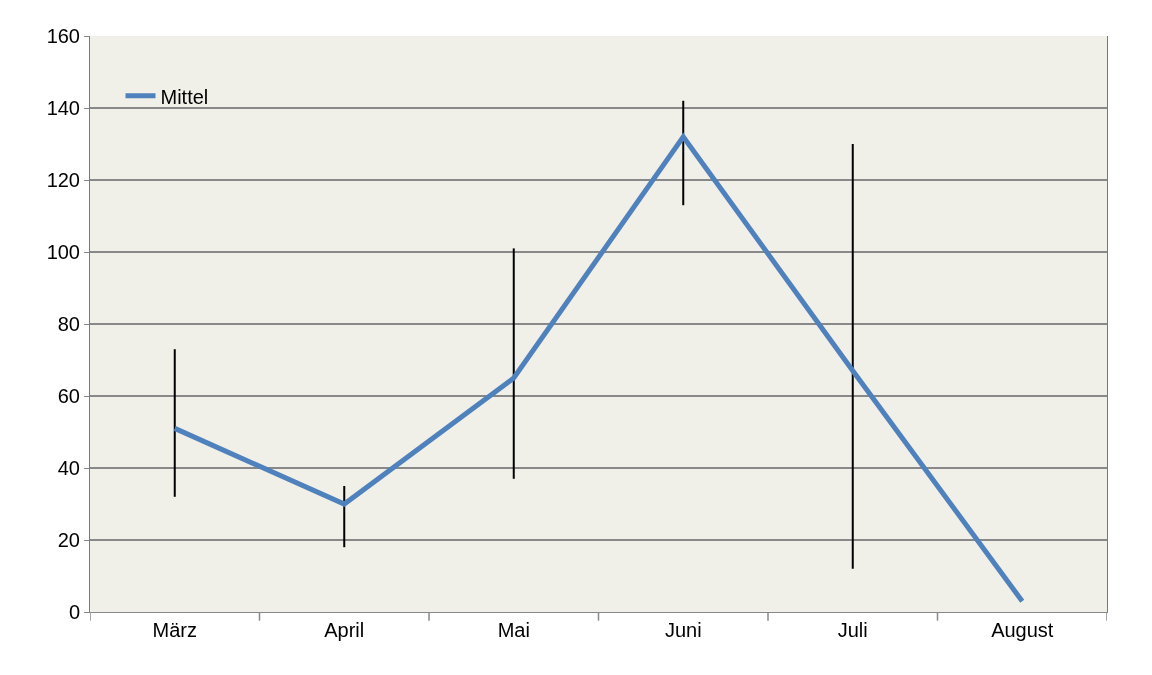 This screenshot has height=675, width=1152. I want to click on y-tick-label: 160, so click(63, 36).